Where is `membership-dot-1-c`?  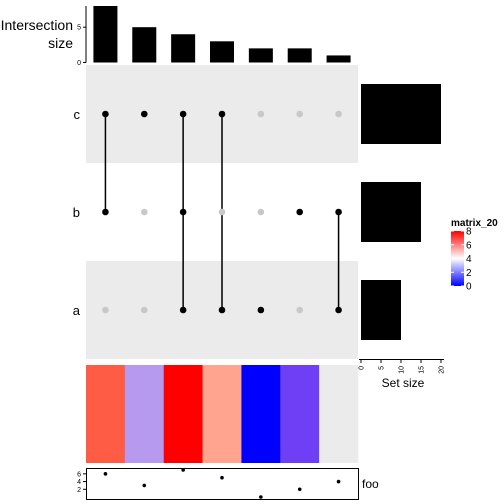 membership-dot-1-c is located at coordinates (105, 114).